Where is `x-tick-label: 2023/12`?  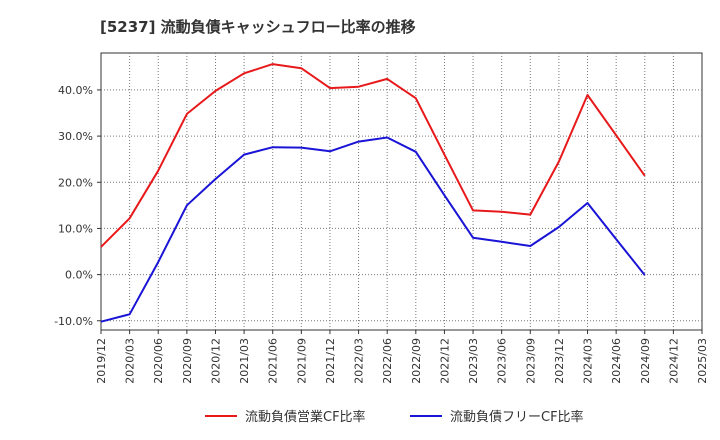
x-tick-label: 2023/12 is located at coordinates (559, 361).